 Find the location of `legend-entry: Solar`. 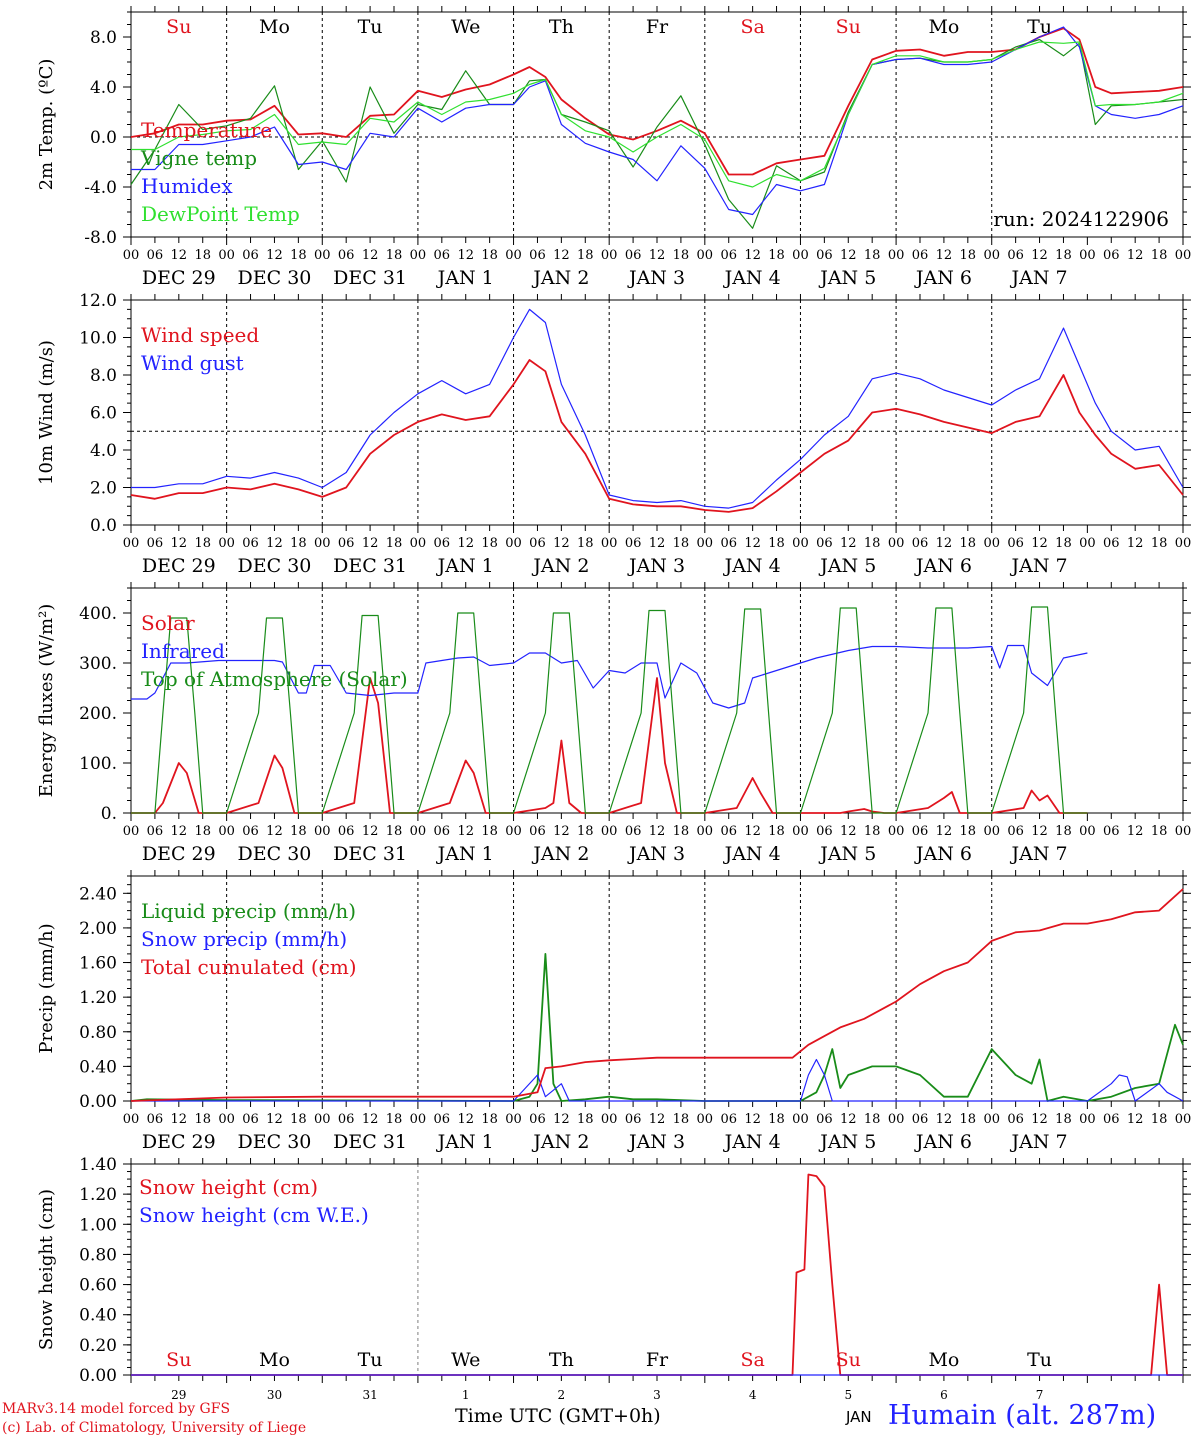

legend-entry: Solar is located at coordinates (168, 623).